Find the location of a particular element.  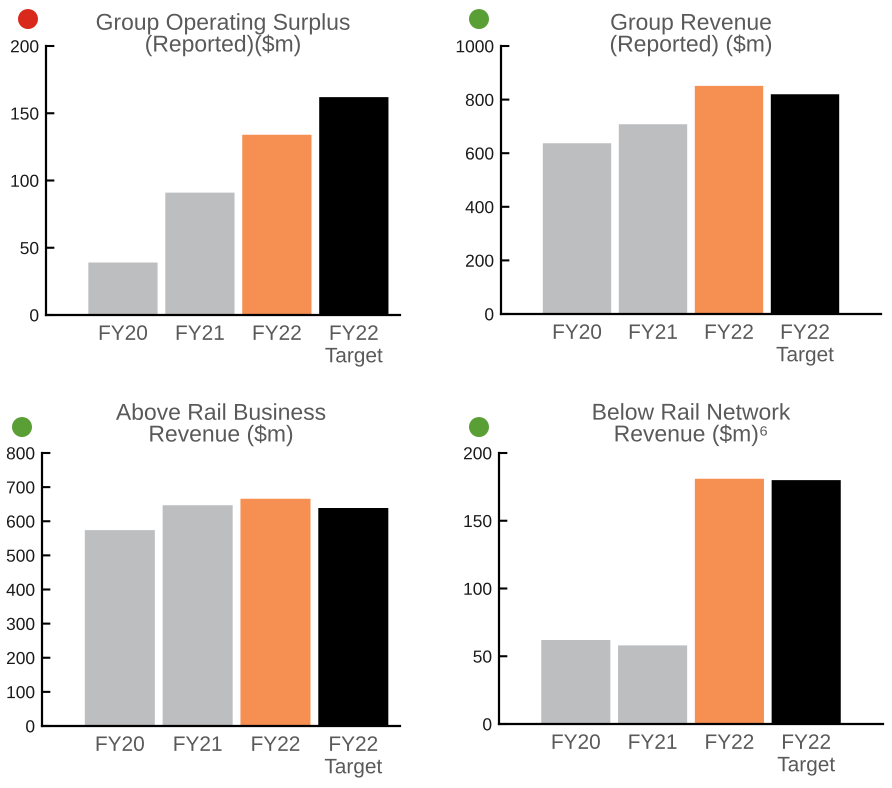

chart-title: Group Operating Surplus (Reported)($m) is located at coordinates (223, 34).